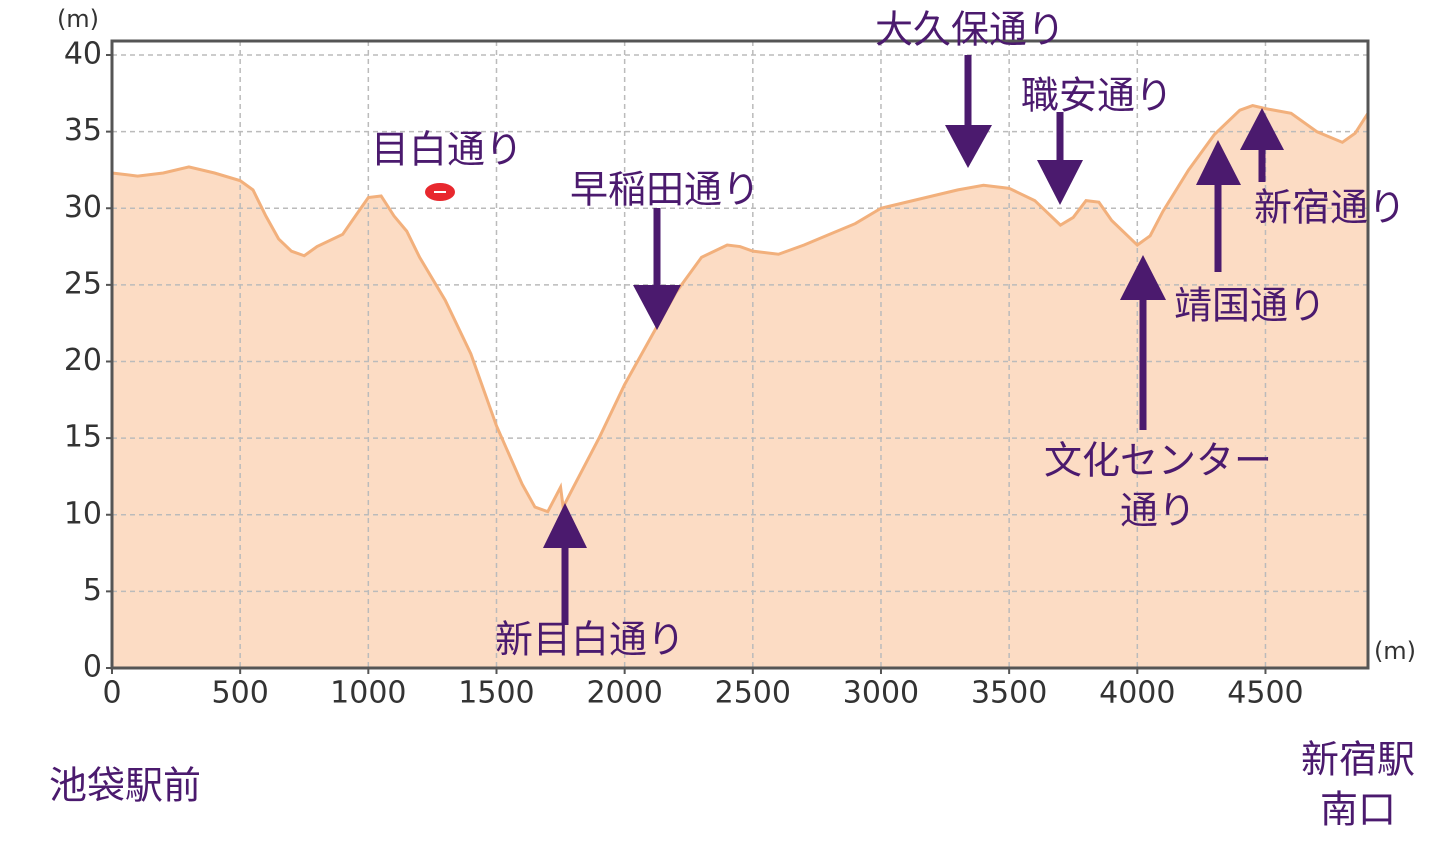 The width and height of the screenshot is (1448, 867). Describe the element at coordinates (83, 437) in the screenshot. I see `y-tick-label: 15` at that location.